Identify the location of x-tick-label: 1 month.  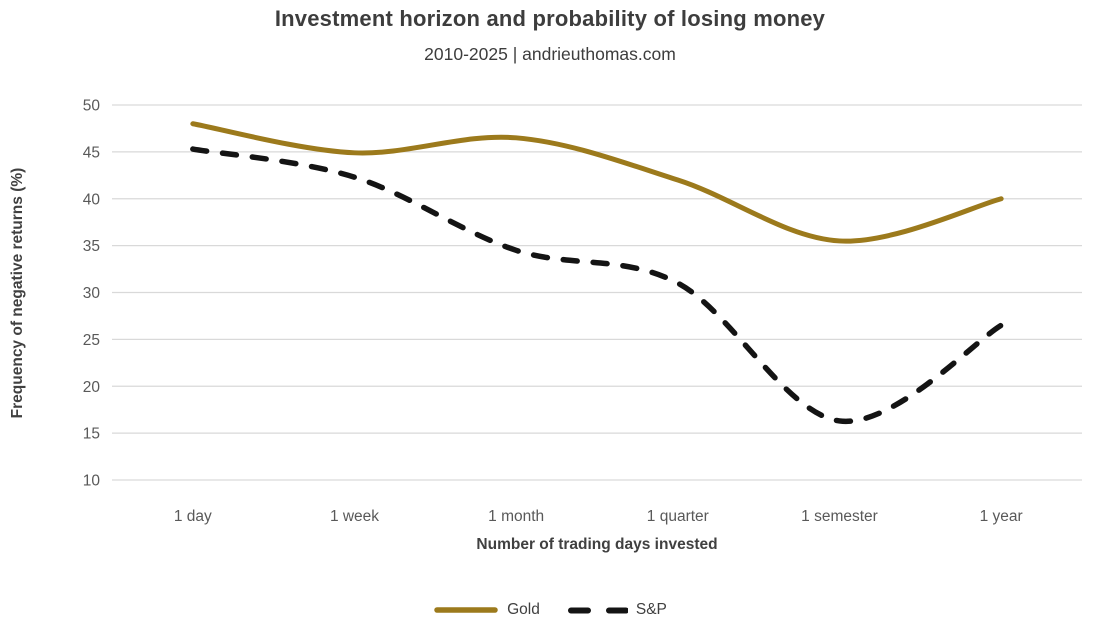
(516, 516).